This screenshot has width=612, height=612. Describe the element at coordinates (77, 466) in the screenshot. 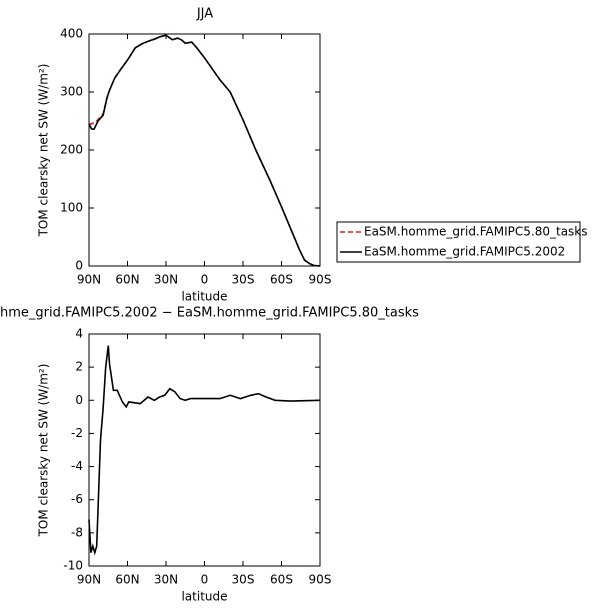

I see `y-tick-label: -4` at that location.